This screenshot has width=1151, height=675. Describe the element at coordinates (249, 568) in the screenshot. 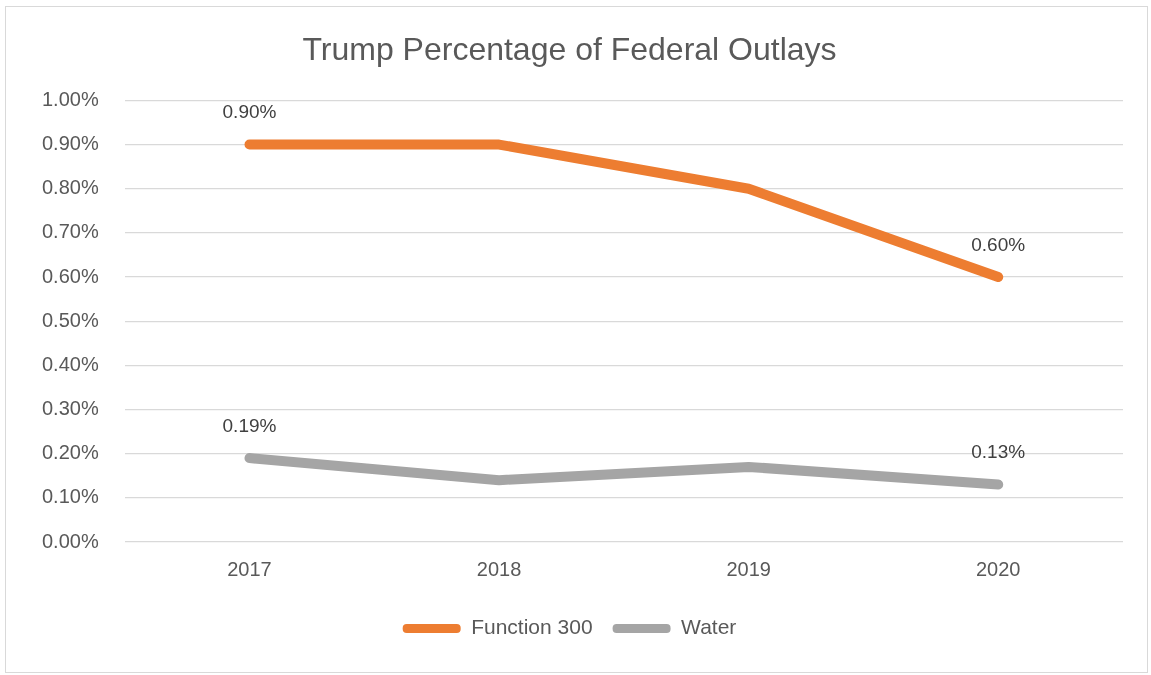

I see `x-tick-label: 2017` at that location.